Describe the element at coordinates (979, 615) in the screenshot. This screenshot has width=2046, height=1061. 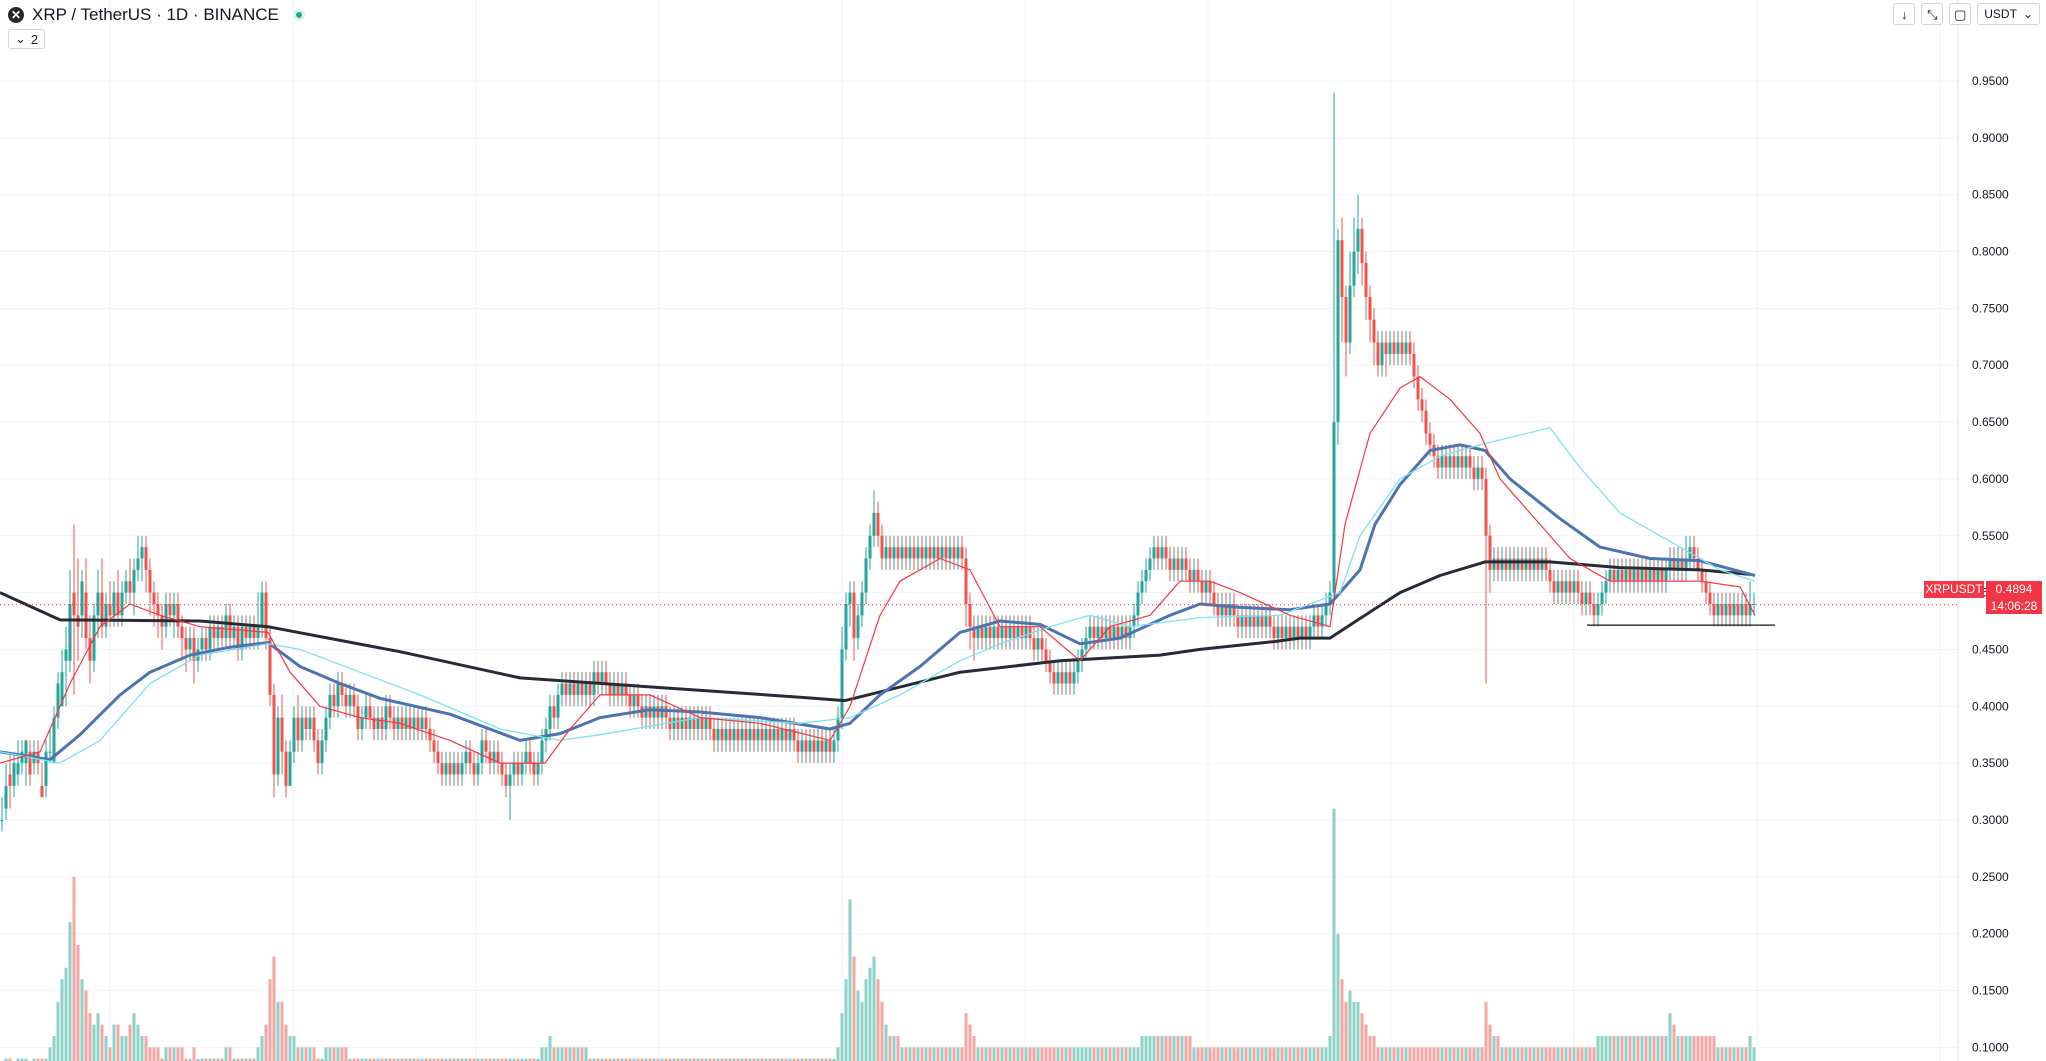
I see `support-line` at that location.